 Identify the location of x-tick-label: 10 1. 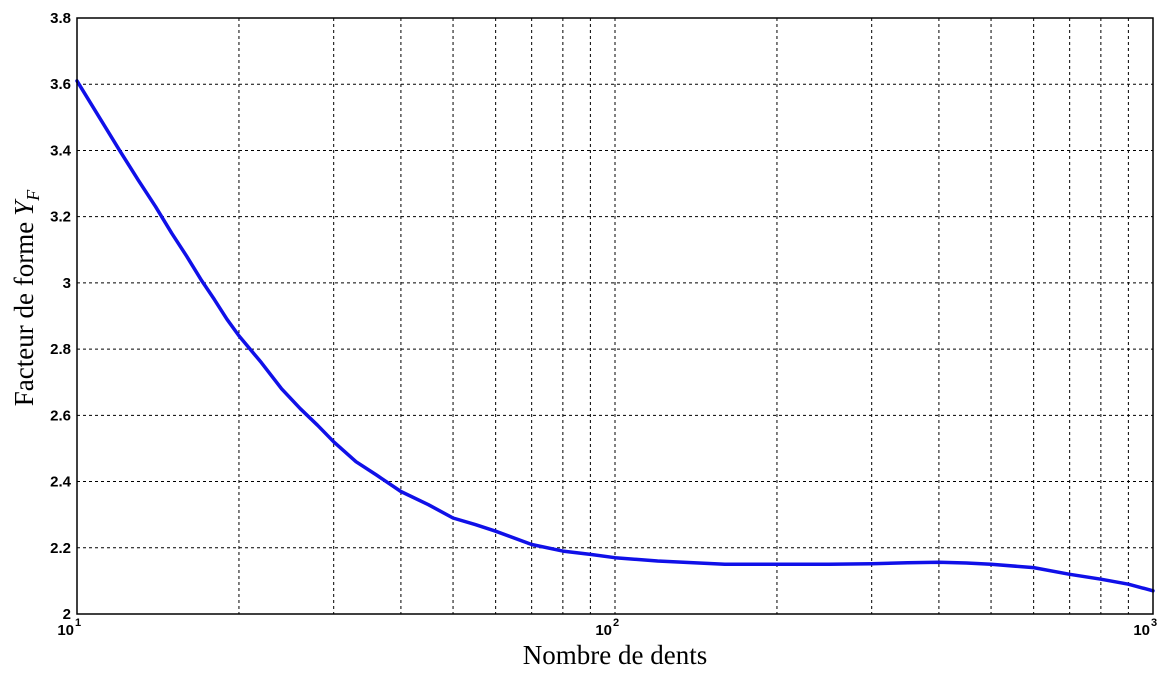
(69, 628).